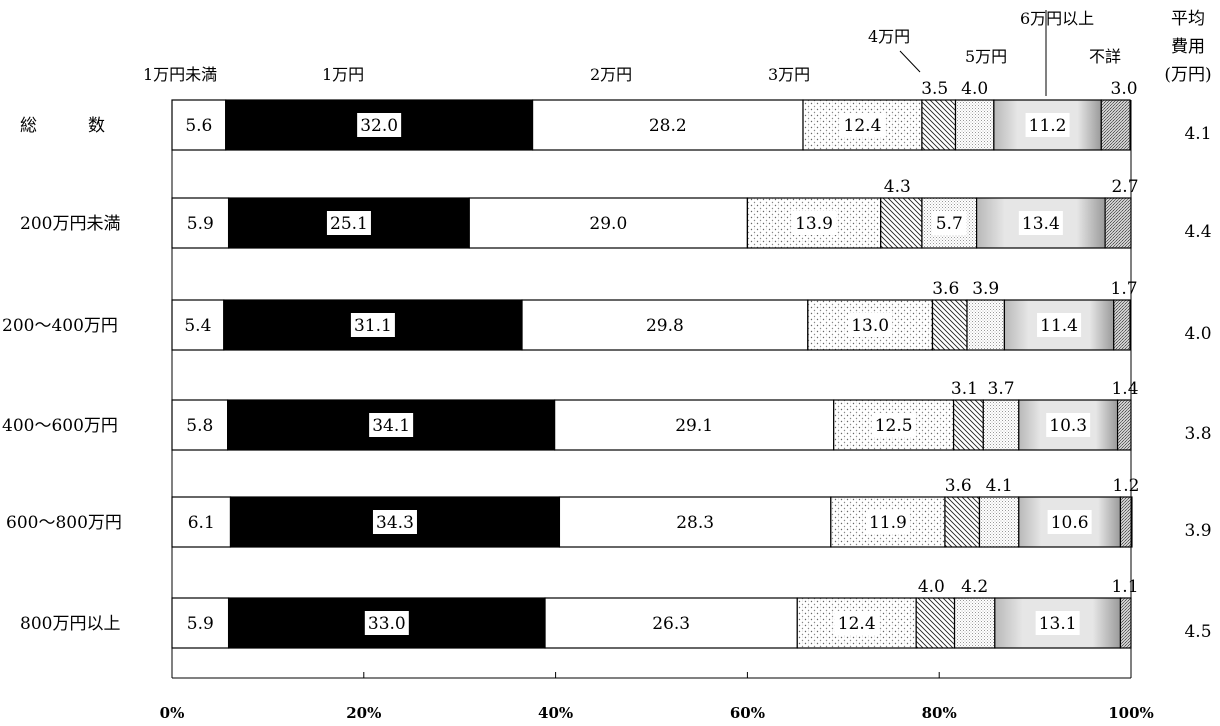 This screenshot has height=726, width=1220. I want to click on data-label-5-3: 12.4, so click(857, 624).